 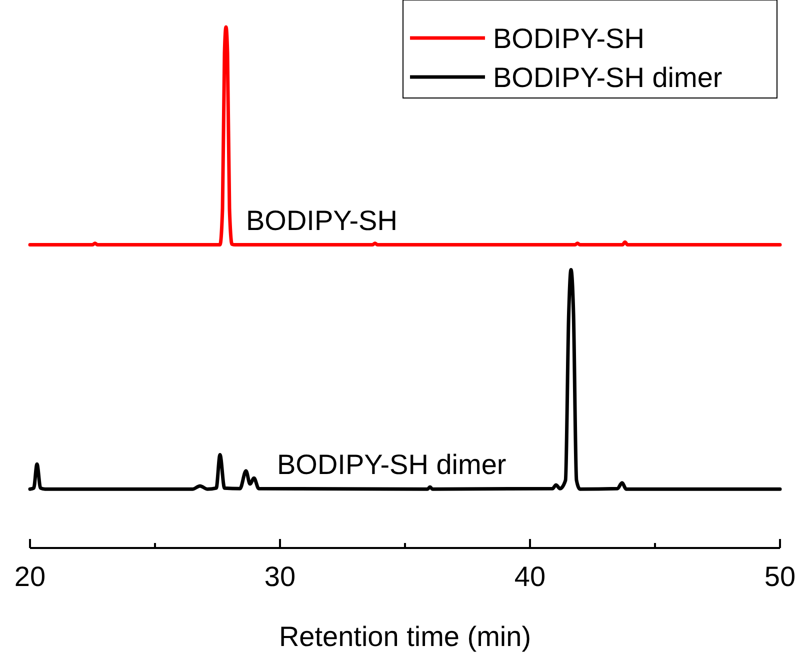 I want to click on annotation: BODIPY-SH, so click(x=322, y=220).